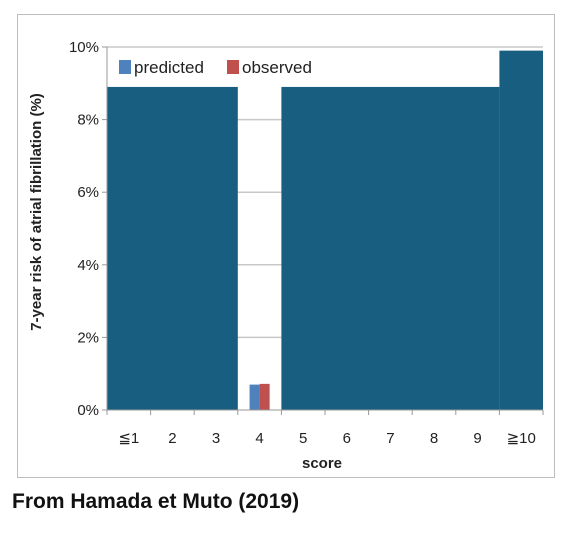 Image resolution: width=571 pixels, height=542 pixels. Describe the element at coordinates (128, 438) in the screenshot. I see `x-tick-label: ≦1` at that location.